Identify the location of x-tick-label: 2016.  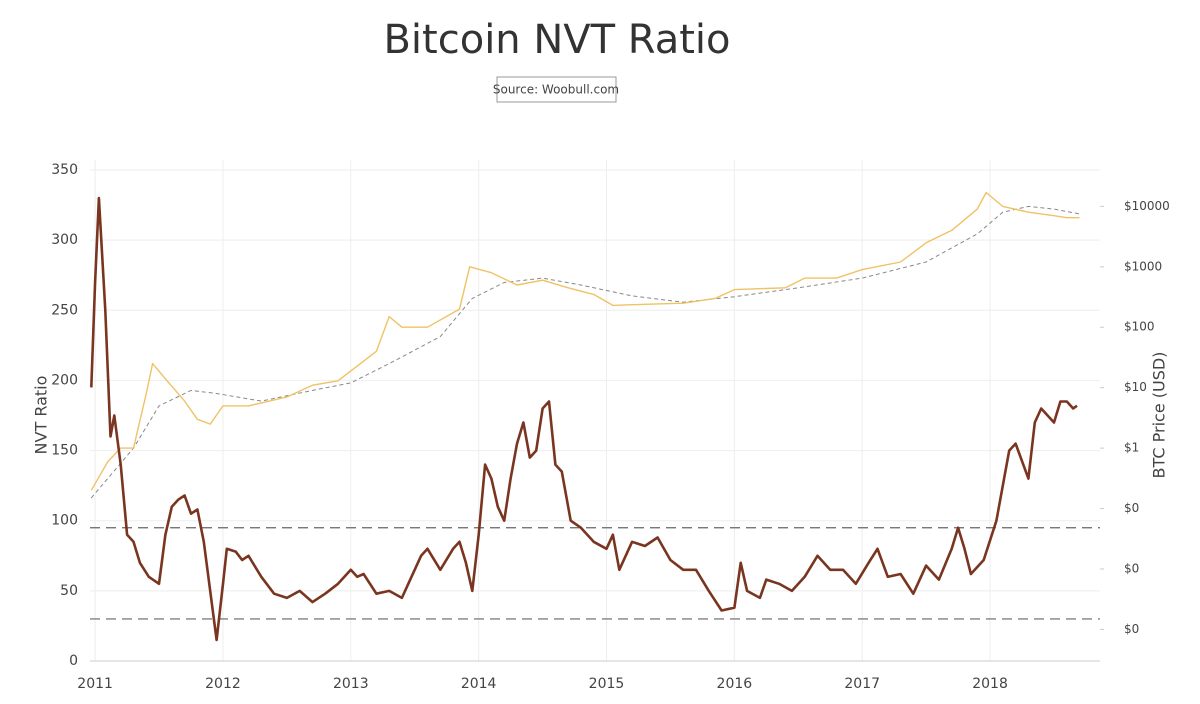
(735, 684).